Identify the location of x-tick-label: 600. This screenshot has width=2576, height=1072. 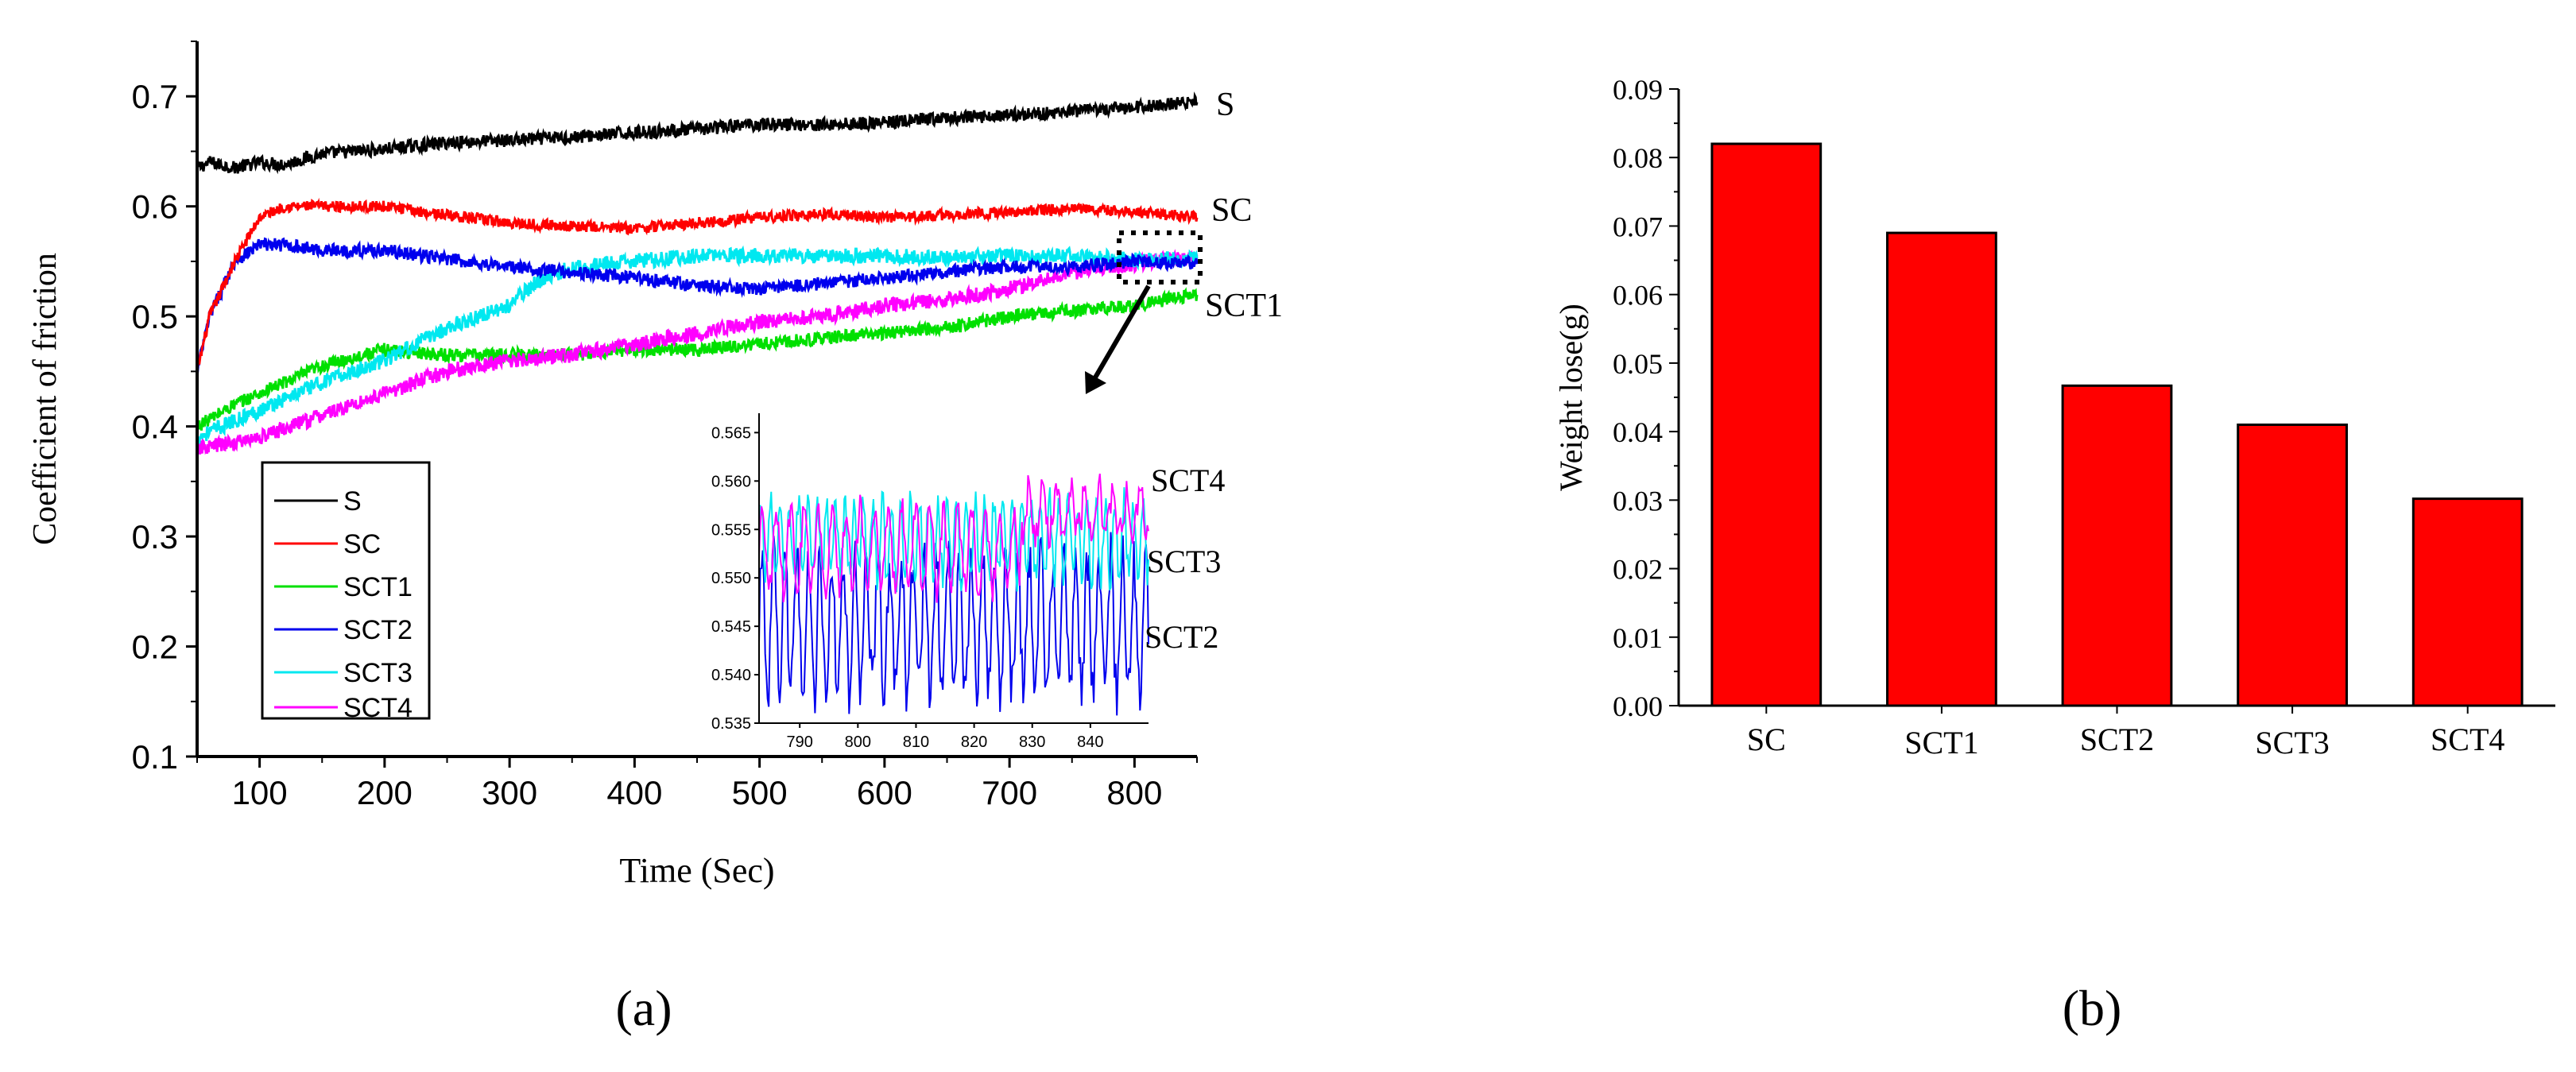
(884, 792).